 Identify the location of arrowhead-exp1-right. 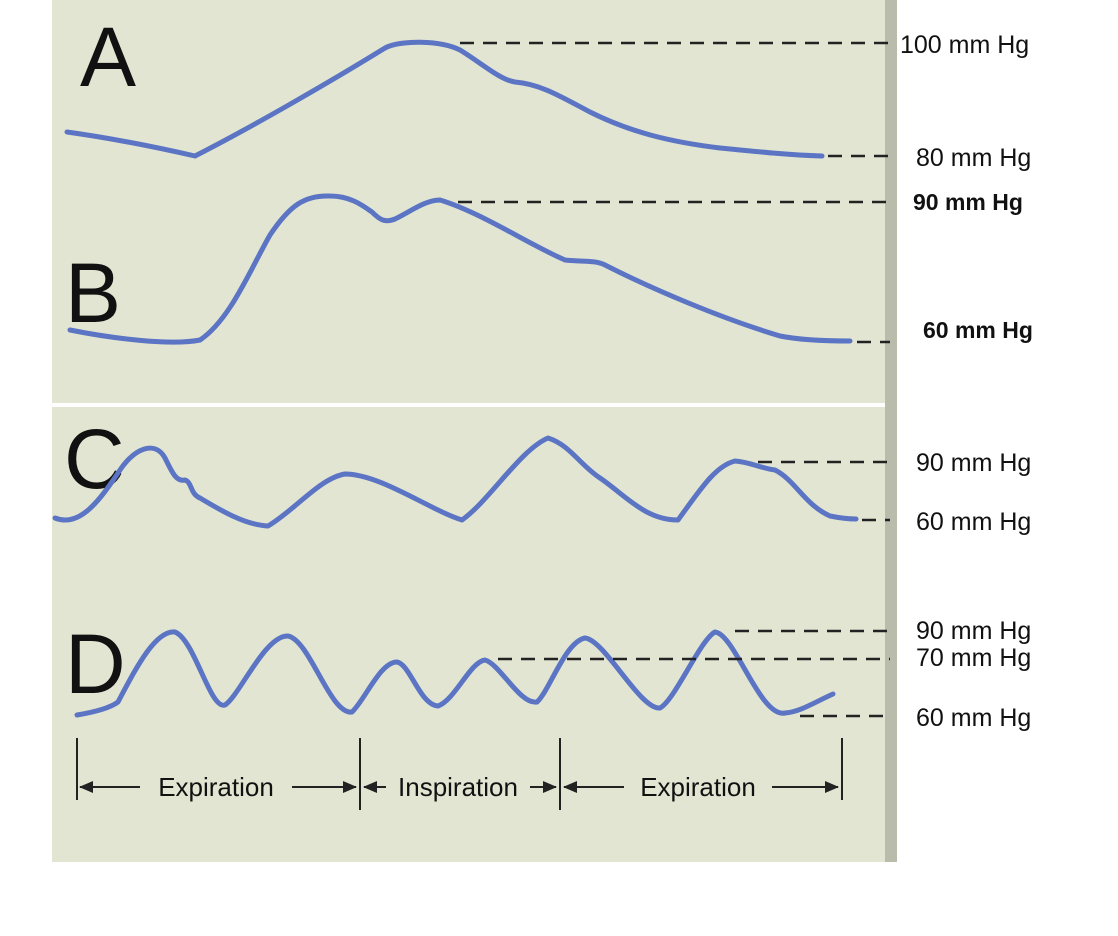
(350, 787).